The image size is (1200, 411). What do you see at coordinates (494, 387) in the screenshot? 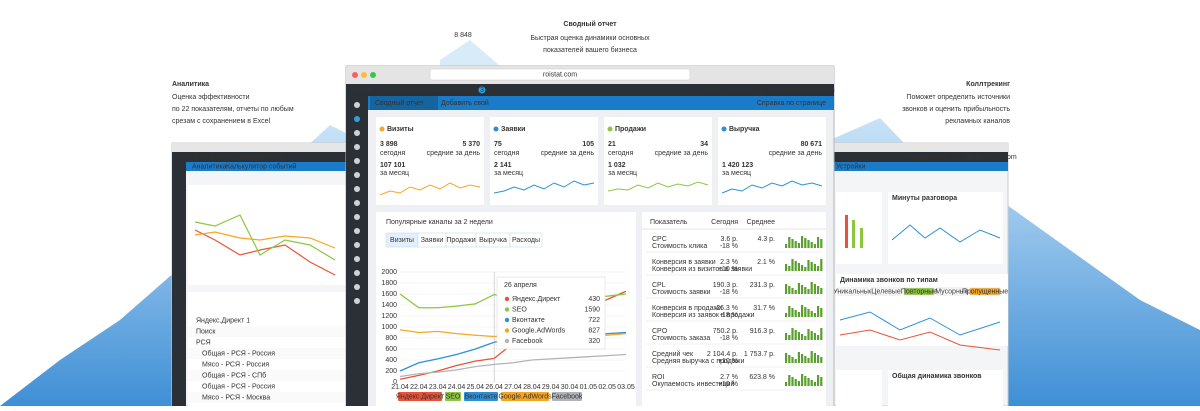
I see `x-tick-label: 26.04` at bounding box center [494, 387].